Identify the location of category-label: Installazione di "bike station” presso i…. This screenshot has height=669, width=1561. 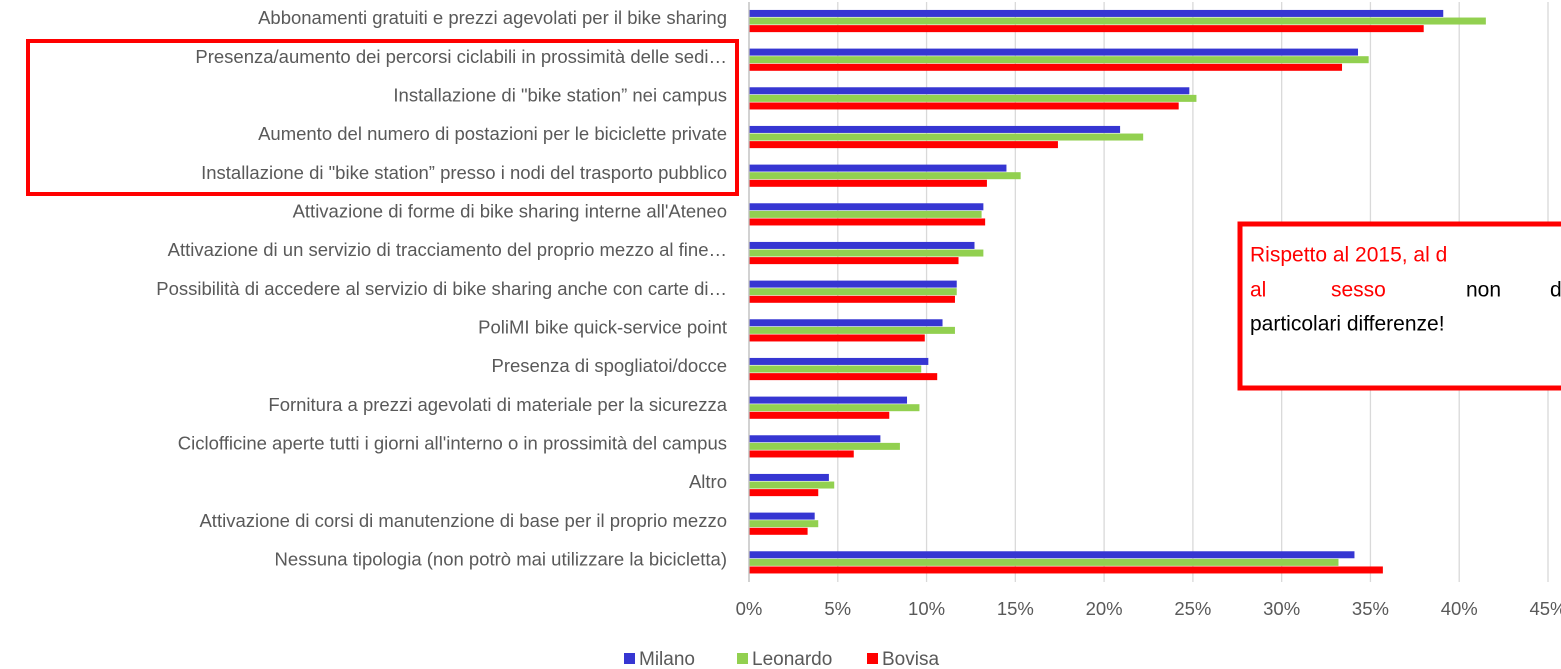
(464, 172).